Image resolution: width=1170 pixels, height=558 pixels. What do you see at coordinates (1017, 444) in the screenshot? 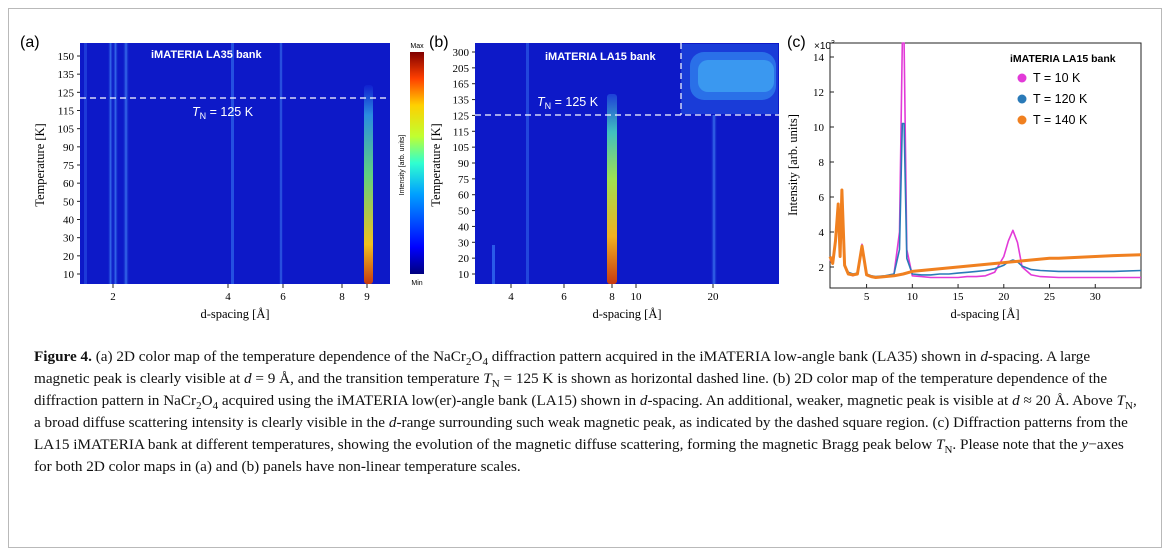
I see `caption-segment: . Please note that the` at bounding box center [1017, 444].